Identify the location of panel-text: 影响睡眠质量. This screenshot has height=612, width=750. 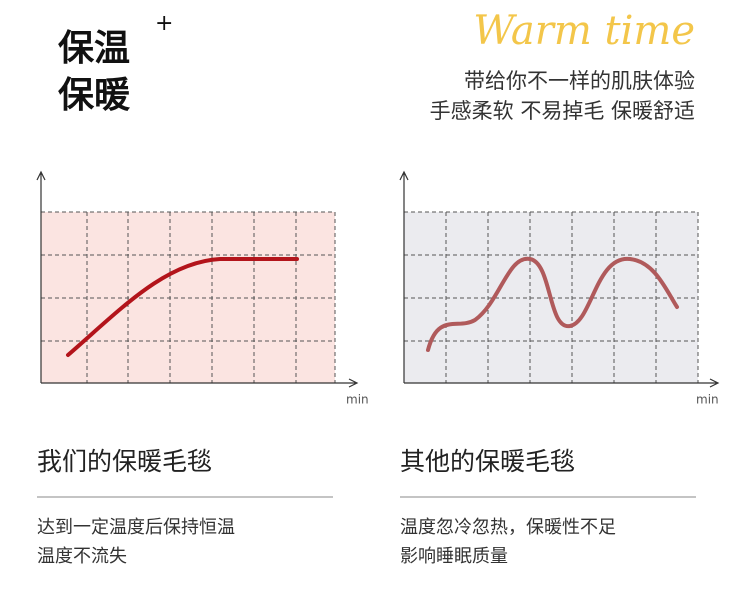
(454, 556).